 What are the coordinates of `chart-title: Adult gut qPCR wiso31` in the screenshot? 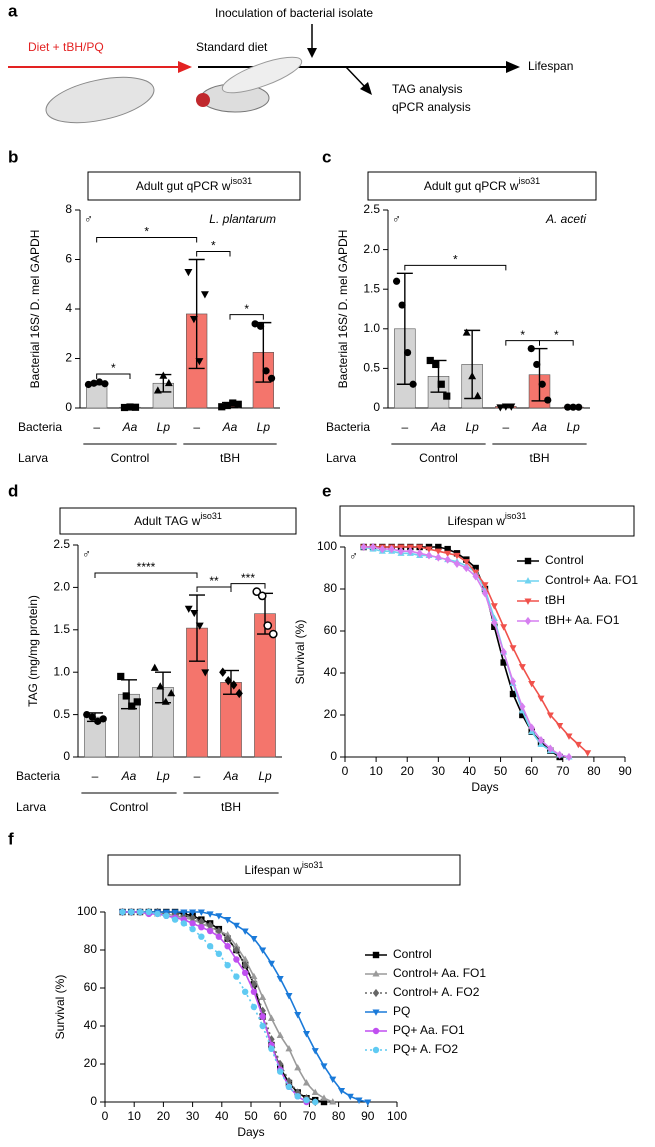 It's located at (194, 184).